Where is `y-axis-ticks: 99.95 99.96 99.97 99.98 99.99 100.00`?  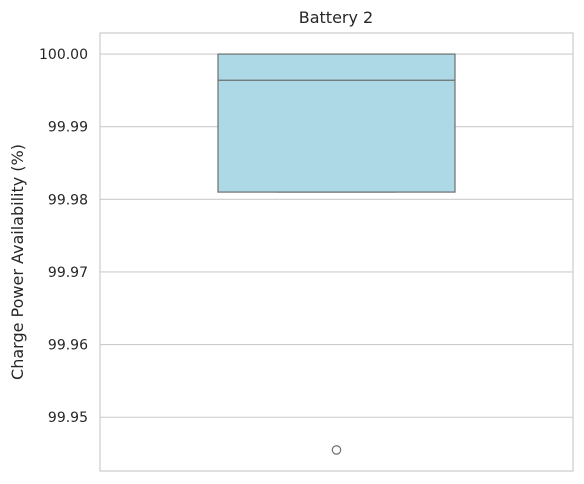 y-axis-ticks: 99.95 99.96 99.97 99.98 99.99 100.00 is located at coordinates (63, 236).